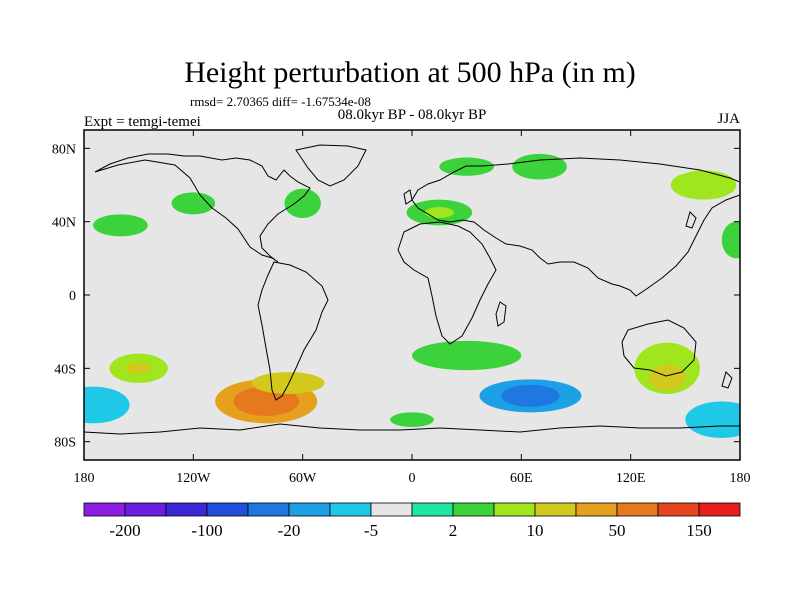  Describe the element at coordinates (521, 478) in the screenshot. I see `x-tick-label-4: 60E` at that location.